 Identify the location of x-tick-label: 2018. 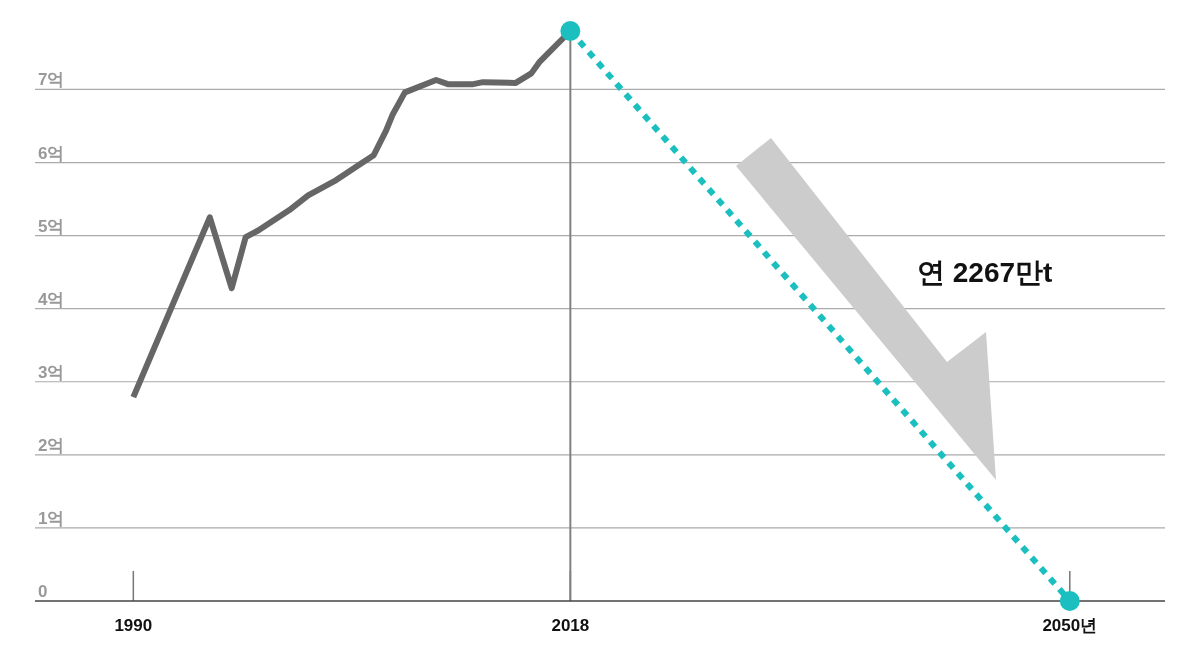
(570, 625).